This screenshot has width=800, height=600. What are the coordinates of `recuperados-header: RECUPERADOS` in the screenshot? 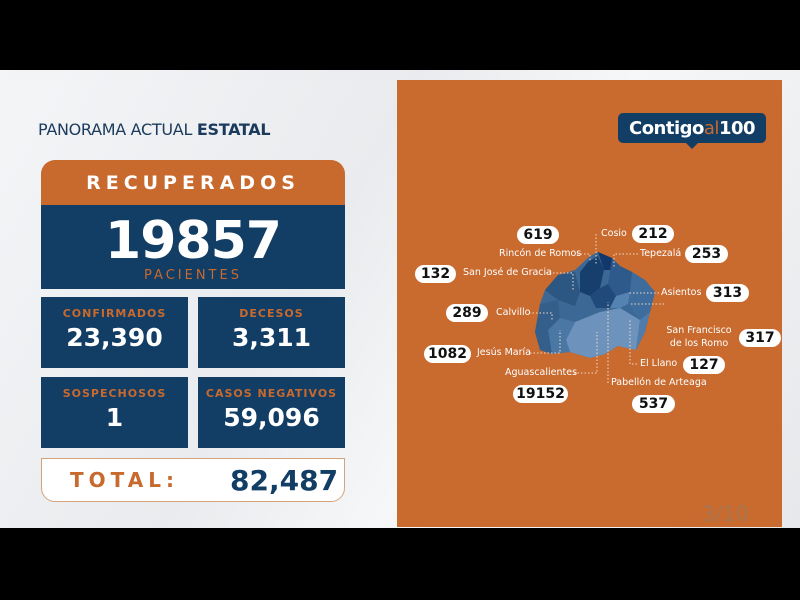 It's located at (193, 183).